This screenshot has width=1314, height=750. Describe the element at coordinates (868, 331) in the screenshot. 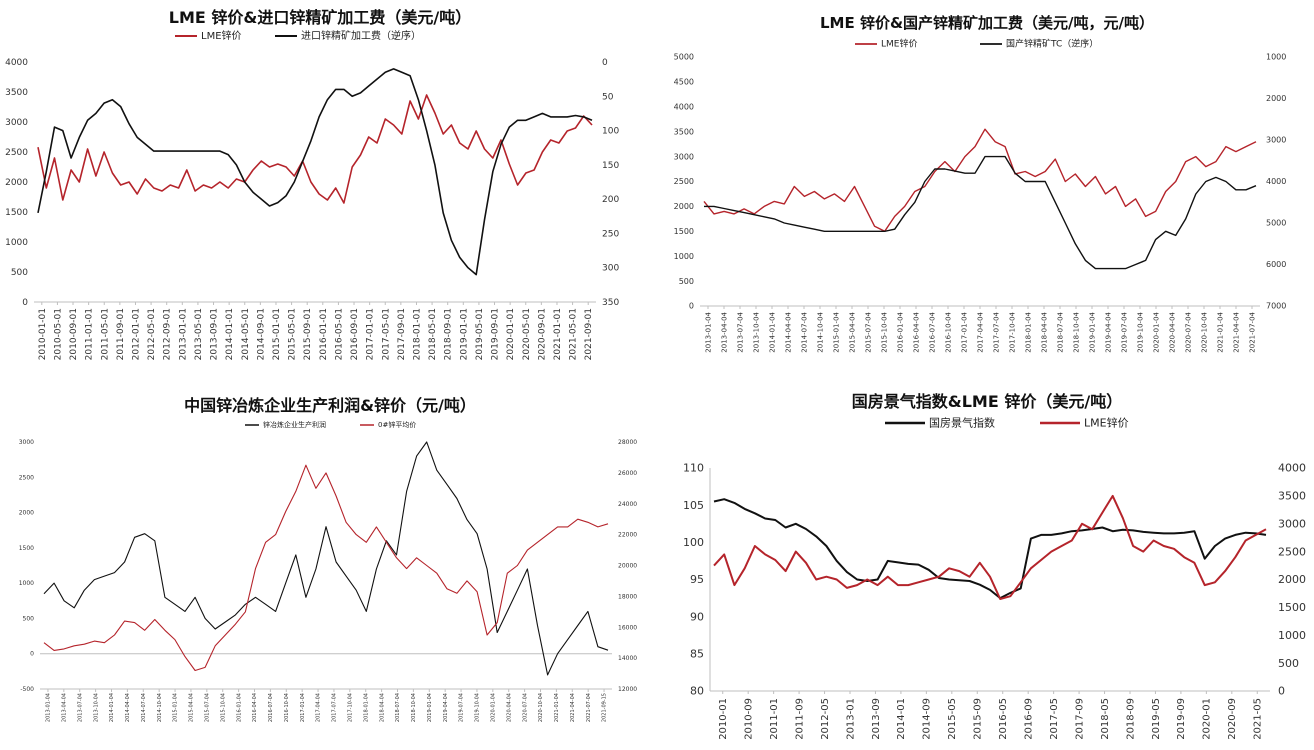

I see `x-tick-label: 2015-07-04` at that location.